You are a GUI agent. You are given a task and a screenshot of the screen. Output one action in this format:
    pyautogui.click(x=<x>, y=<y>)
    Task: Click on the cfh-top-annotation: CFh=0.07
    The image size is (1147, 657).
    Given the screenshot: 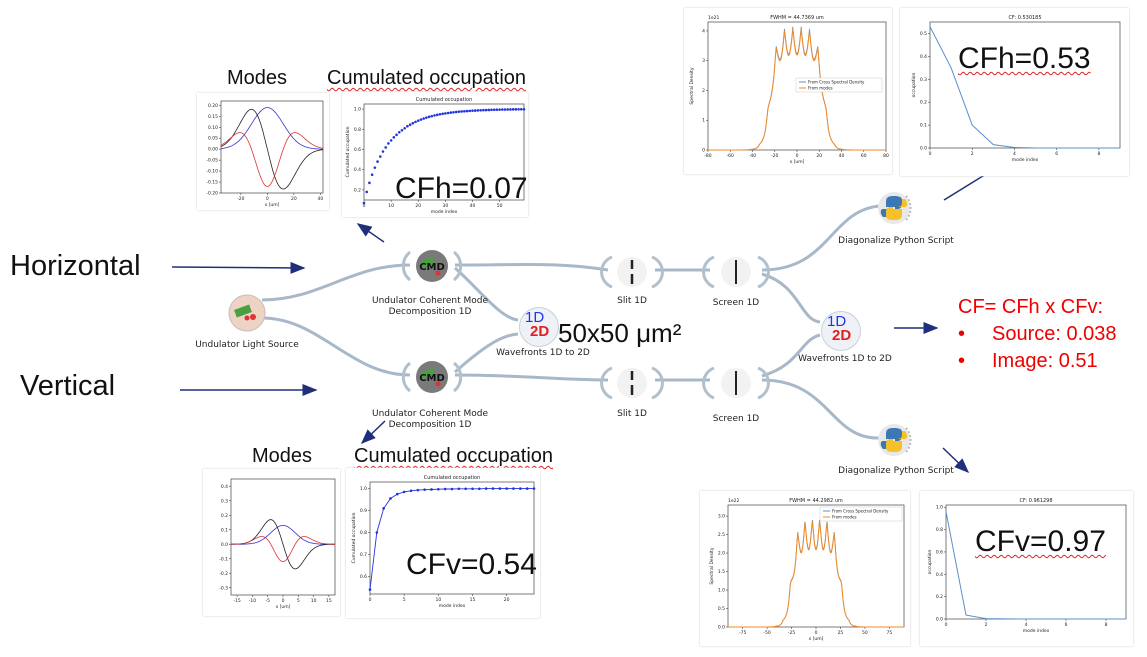 What is the action you would take?
    pyautogui.click(x=461, y=188)
    